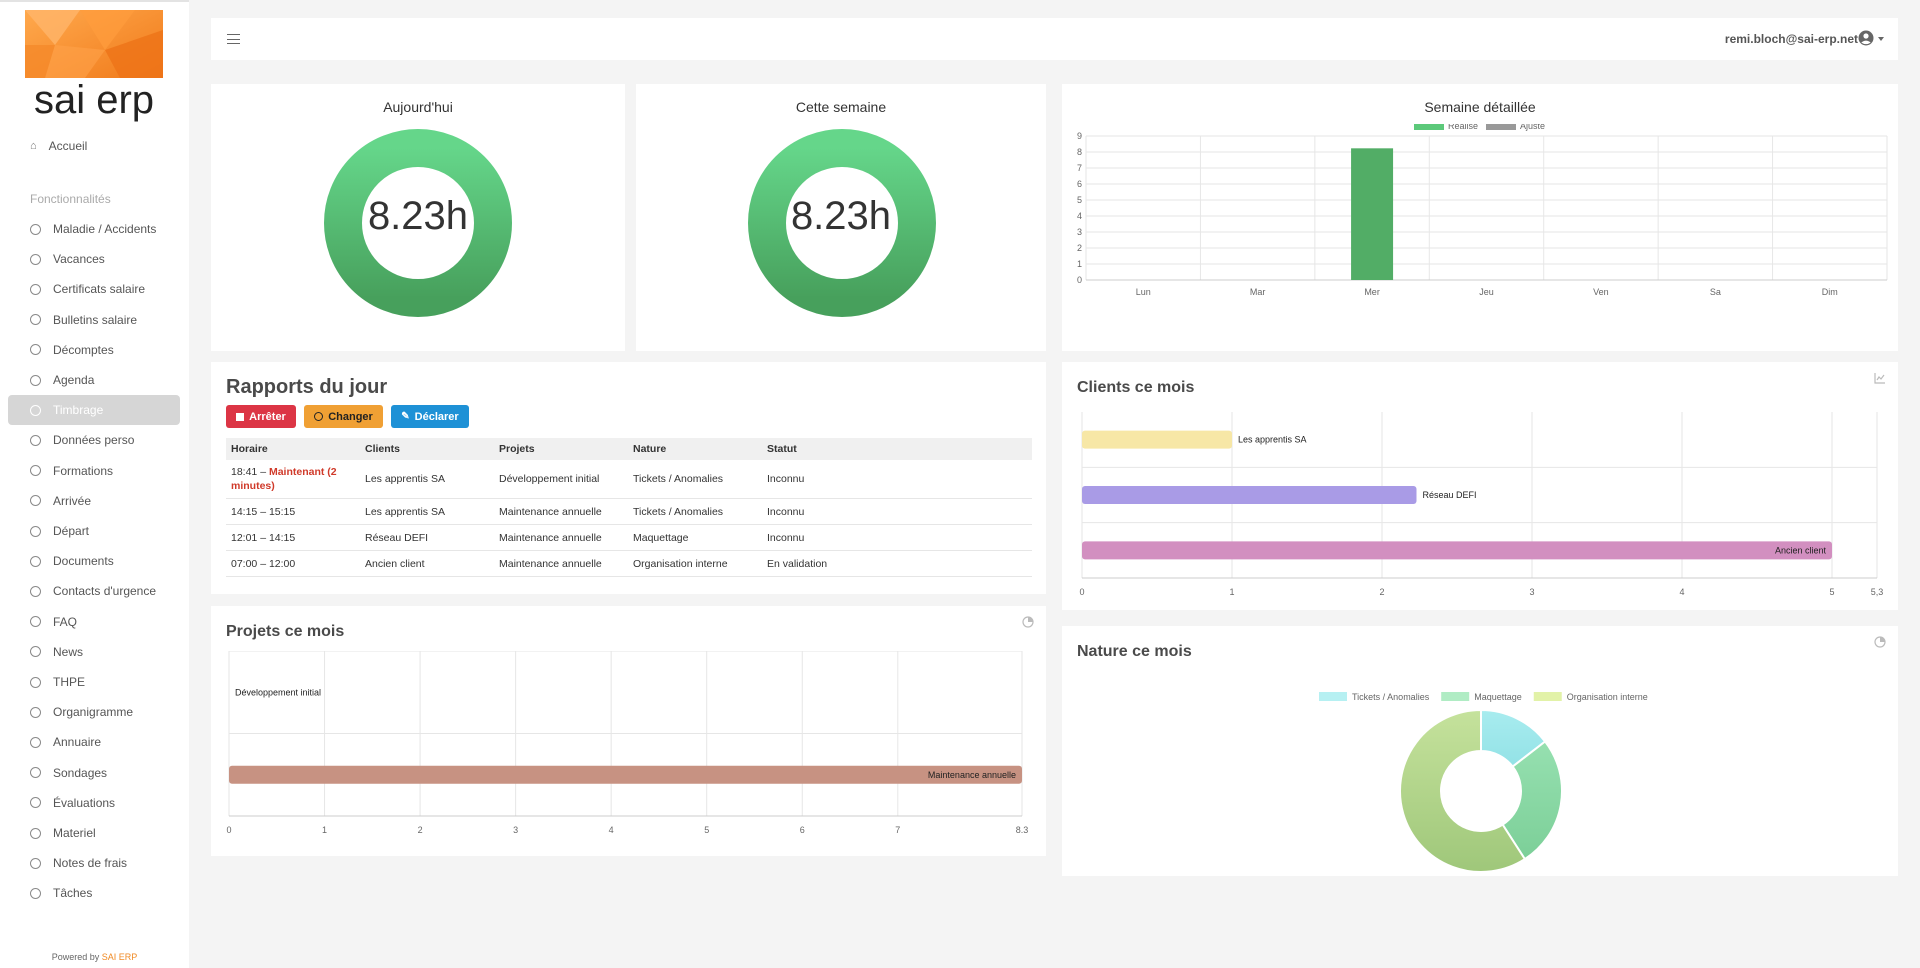 This screenshot has height=968, width=1920. What do you see at coordinates (897, 449) in the screenshot?
I see `column-header: Statut` at bounding box center [897, 449].